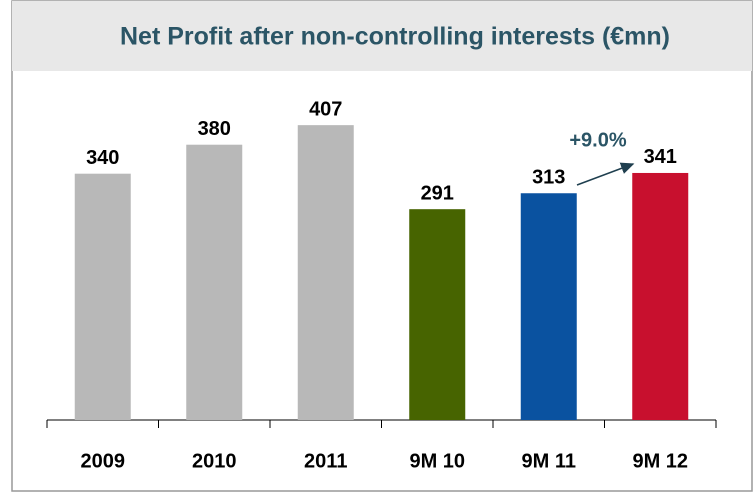 The height and width of the screenshot is (492, 753). I want to click on x-tick-label: 9M 11, so click(549, 461).